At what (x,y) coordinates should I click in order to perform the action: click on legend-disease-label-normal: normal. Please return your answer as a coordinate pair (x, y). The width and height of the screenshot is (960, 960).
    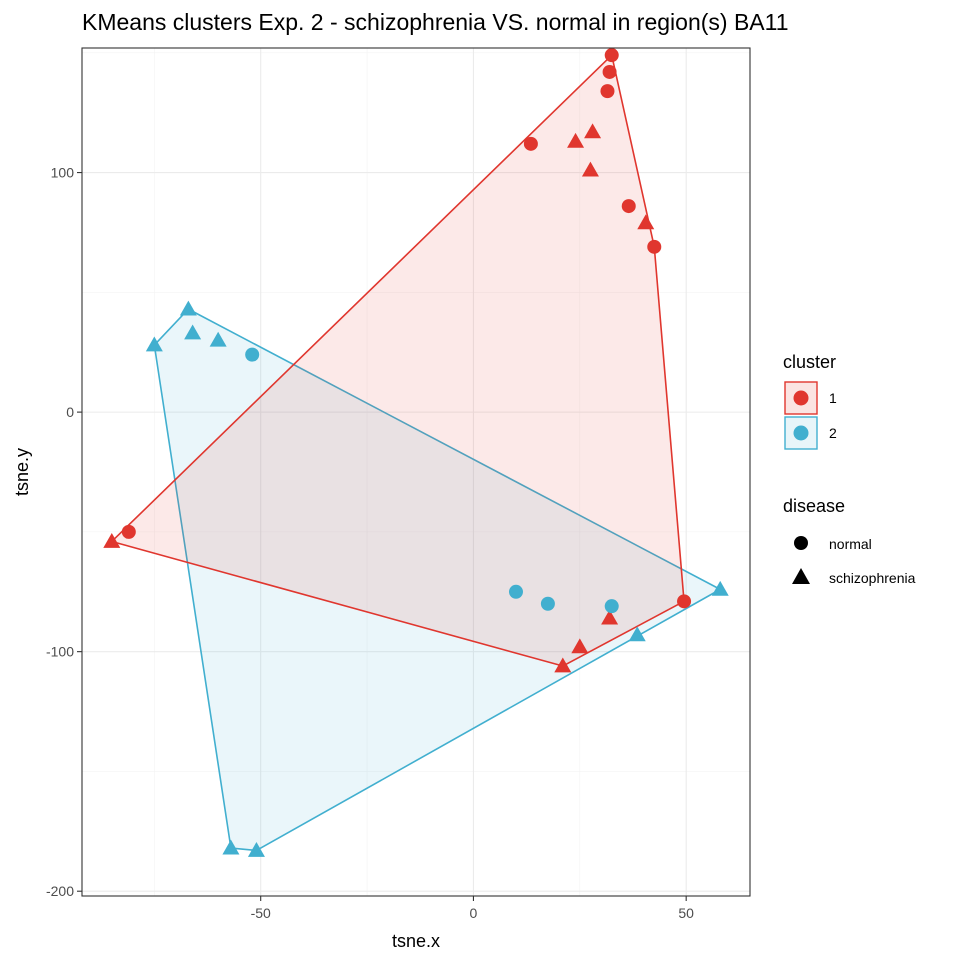
    Looking at the image, I should click on (850, 544).